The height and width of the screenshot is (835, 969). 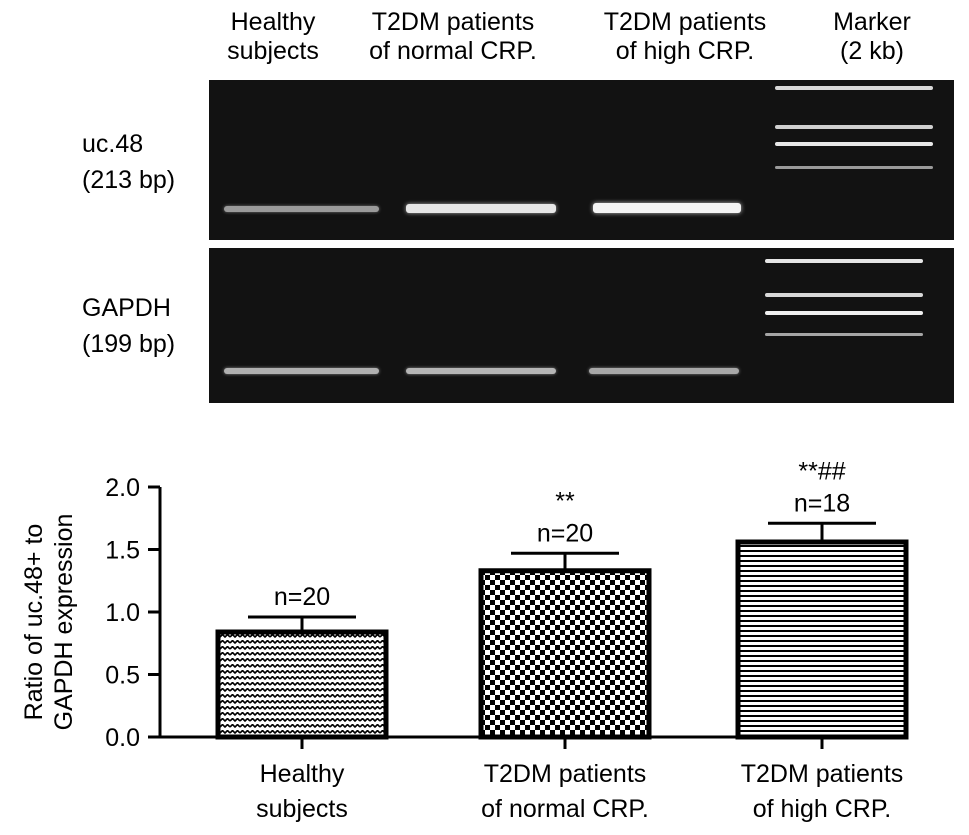 What do you see at coordinates (273, 51) in the screenshot?
I see `lane-label-healthy-line2: subjects` at bounding box center [273, 51].